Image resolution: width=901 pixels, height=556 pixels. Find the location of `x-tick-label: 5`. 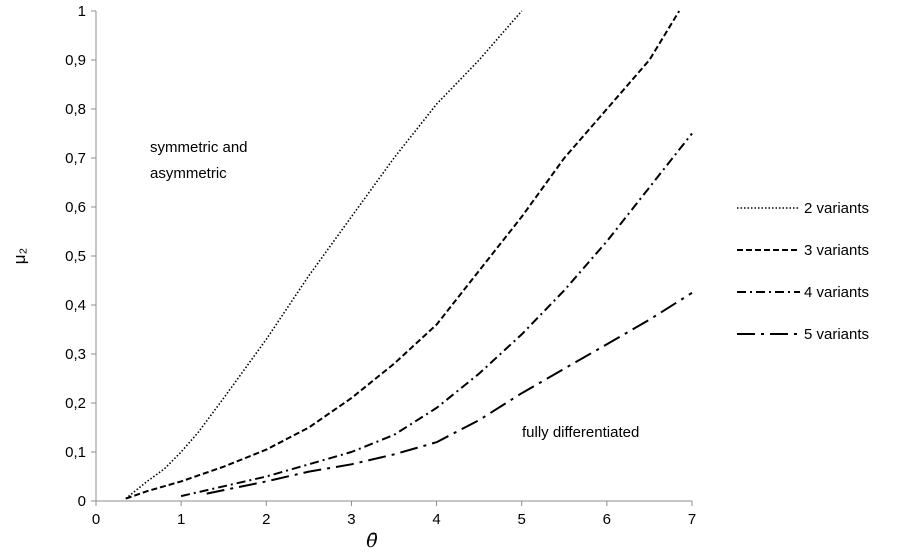

x-tick-label: 5 is located at coordinates (522, 519).